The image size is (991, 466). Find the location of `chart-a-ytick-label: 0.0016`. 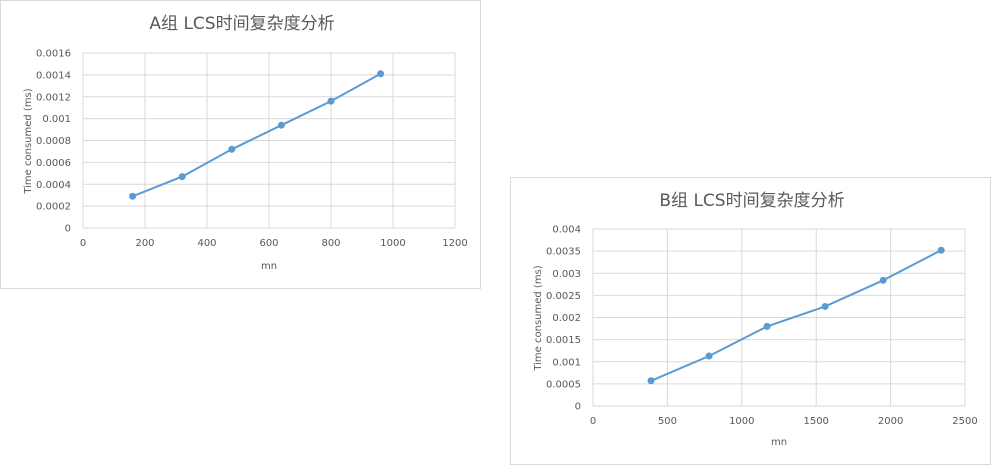

chart-a-ytick-label: 0.0016 is located at coordinates (53, 54).